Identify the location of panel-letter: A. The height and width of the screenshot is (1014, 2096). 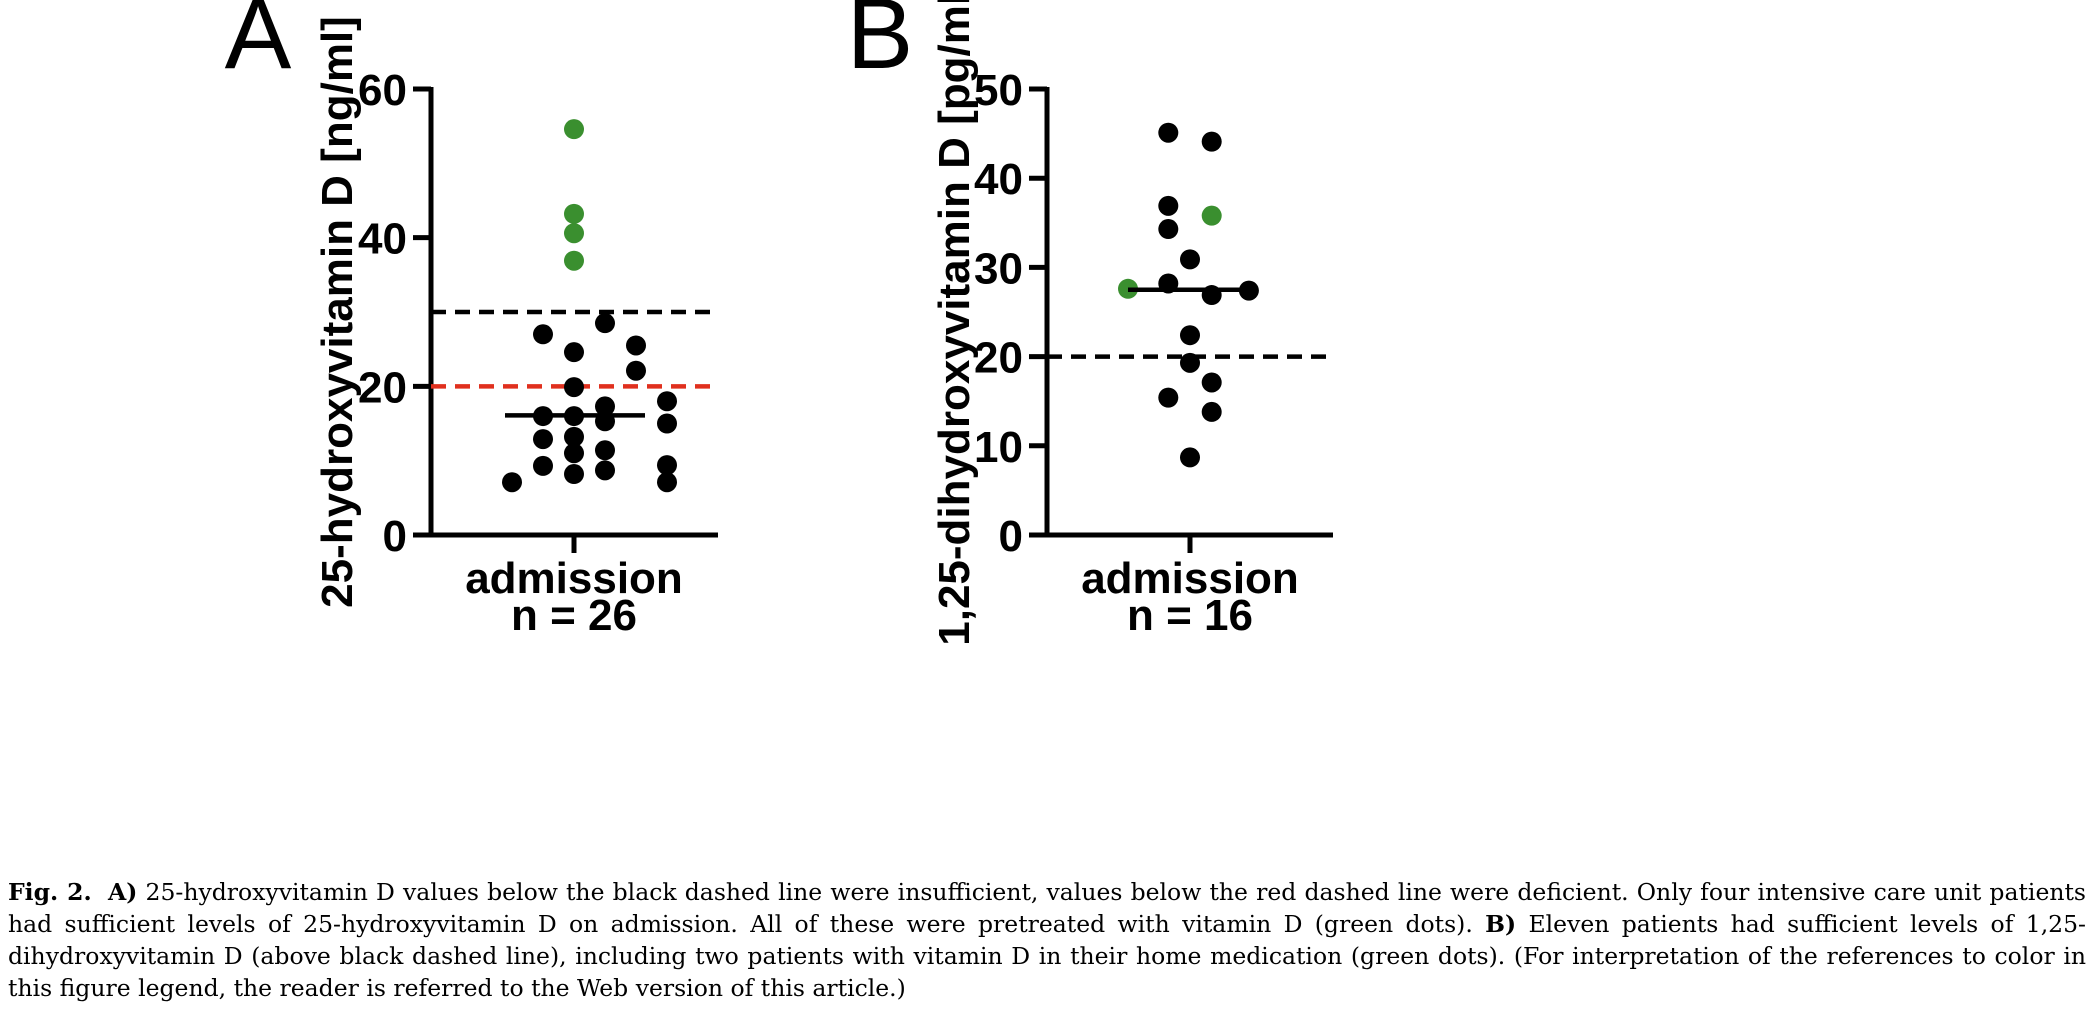
(258, 45).